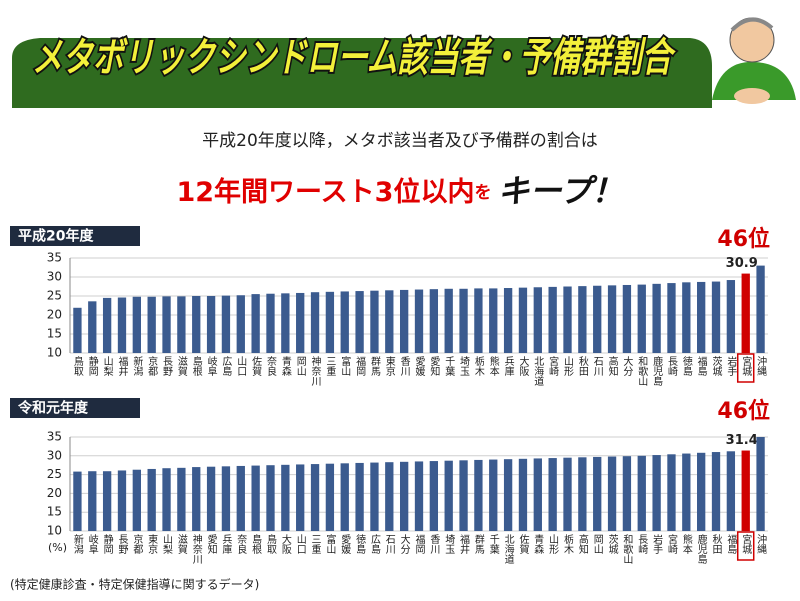 This screenshot has height=601, width=800. Describe the element at coordinates (54, 277) in the screenshot. I see `y-tick-label: 30` at that location.